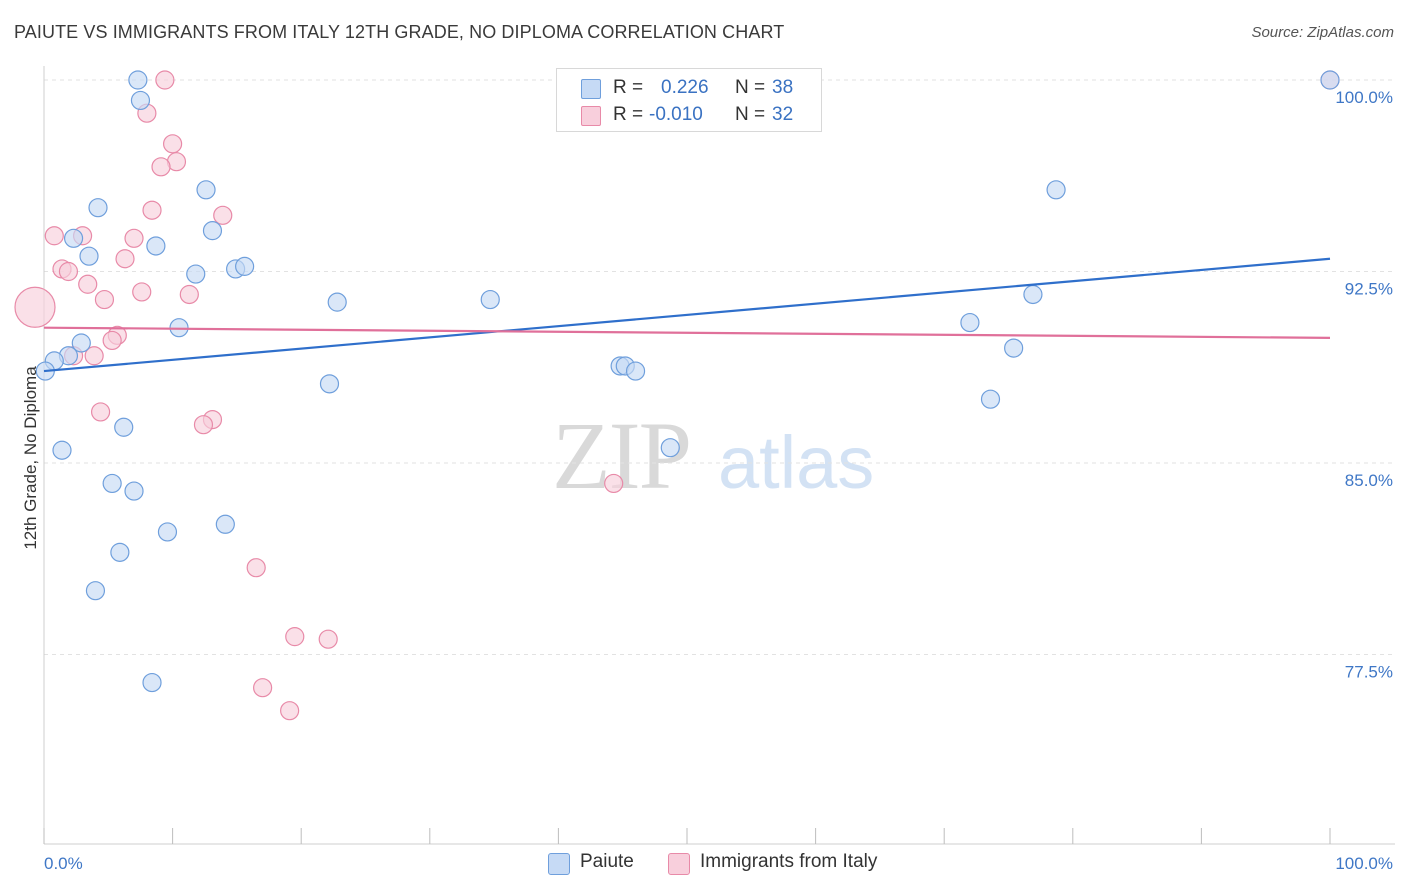  I want to click on paiute-legend-swatch, so click(559, 864).